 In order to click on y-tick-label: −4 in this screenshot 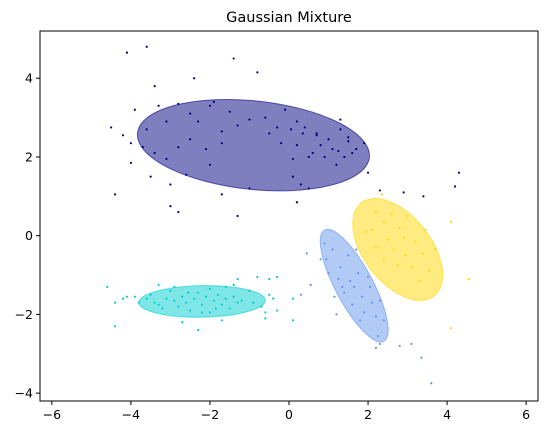, I will do `click(24, 393)`.